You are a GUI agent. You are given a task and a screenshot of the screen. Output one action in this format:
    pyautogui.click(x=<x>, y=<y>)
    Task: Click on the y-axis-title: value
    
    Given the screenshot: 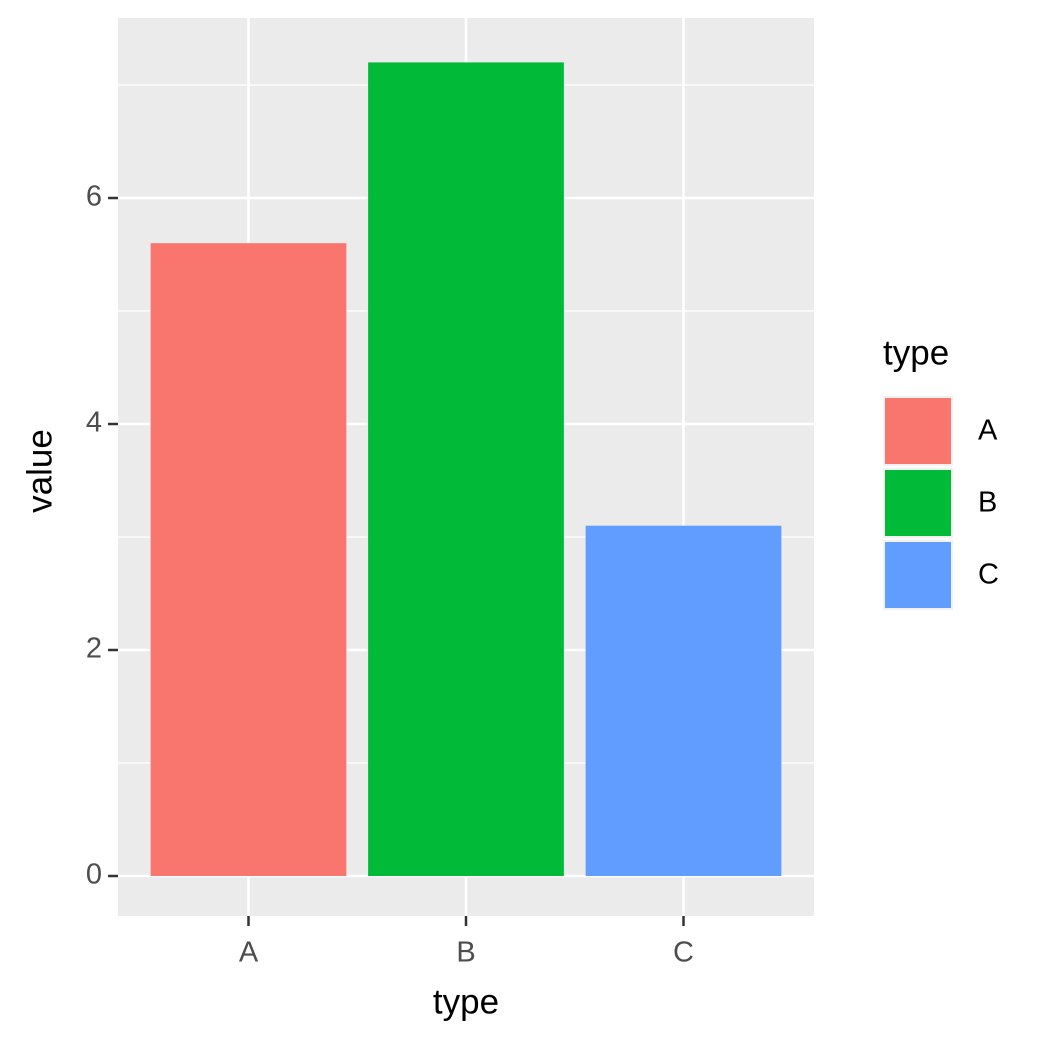 What is the action you would take?
    pyautogui.click(x=39, y=471)
    